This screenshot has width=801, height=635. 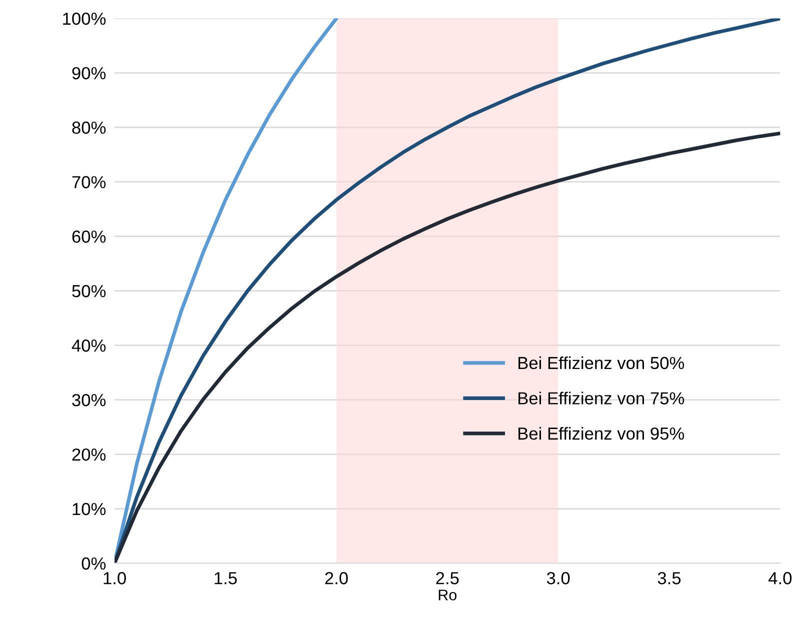 I want to click on x-tick-label: 3.0, so click(x=558, y=578).